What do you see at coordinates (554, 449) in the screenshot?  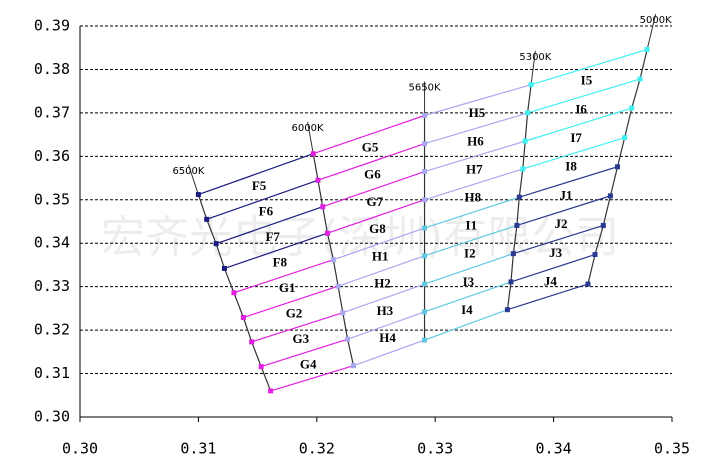 I see `x-tick-label: 0.34` at bounding box center [554, 449].